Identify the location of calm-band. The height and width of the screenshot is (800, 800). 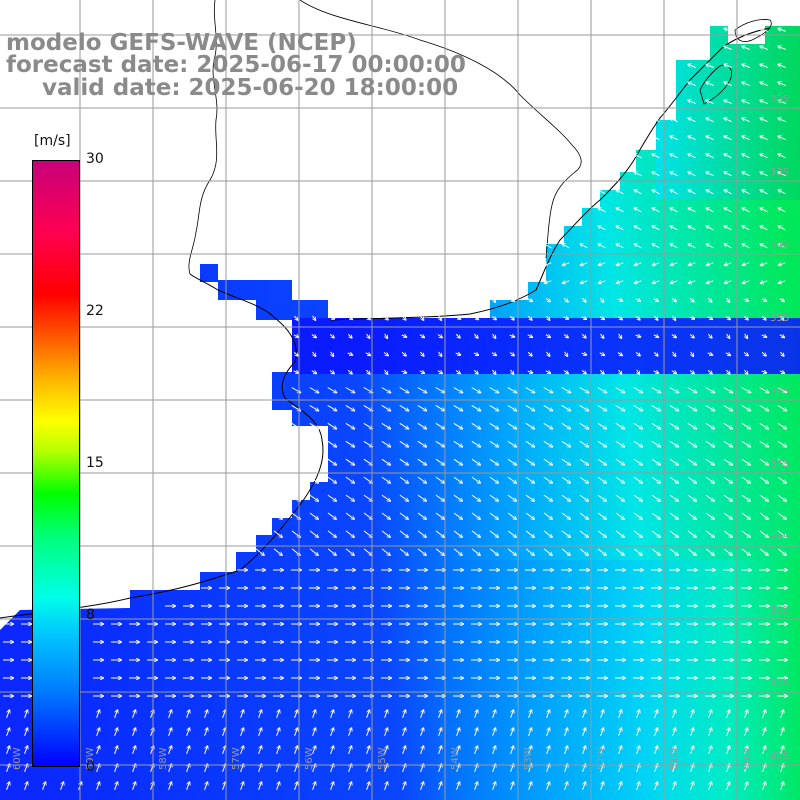
(546, 346).